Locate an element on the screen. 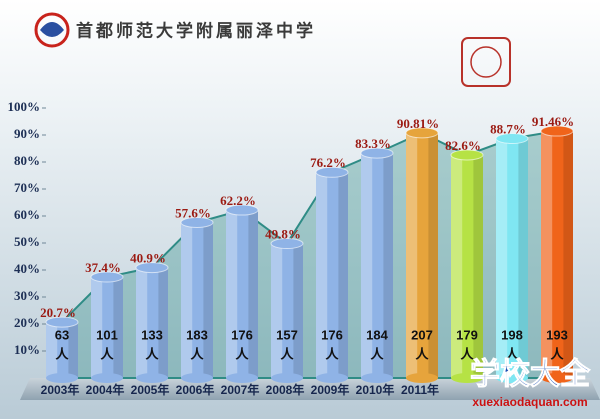 The width and height of the screenshot is (600, 419). y-tick-label: 100% is located at coordinates (24, 106).